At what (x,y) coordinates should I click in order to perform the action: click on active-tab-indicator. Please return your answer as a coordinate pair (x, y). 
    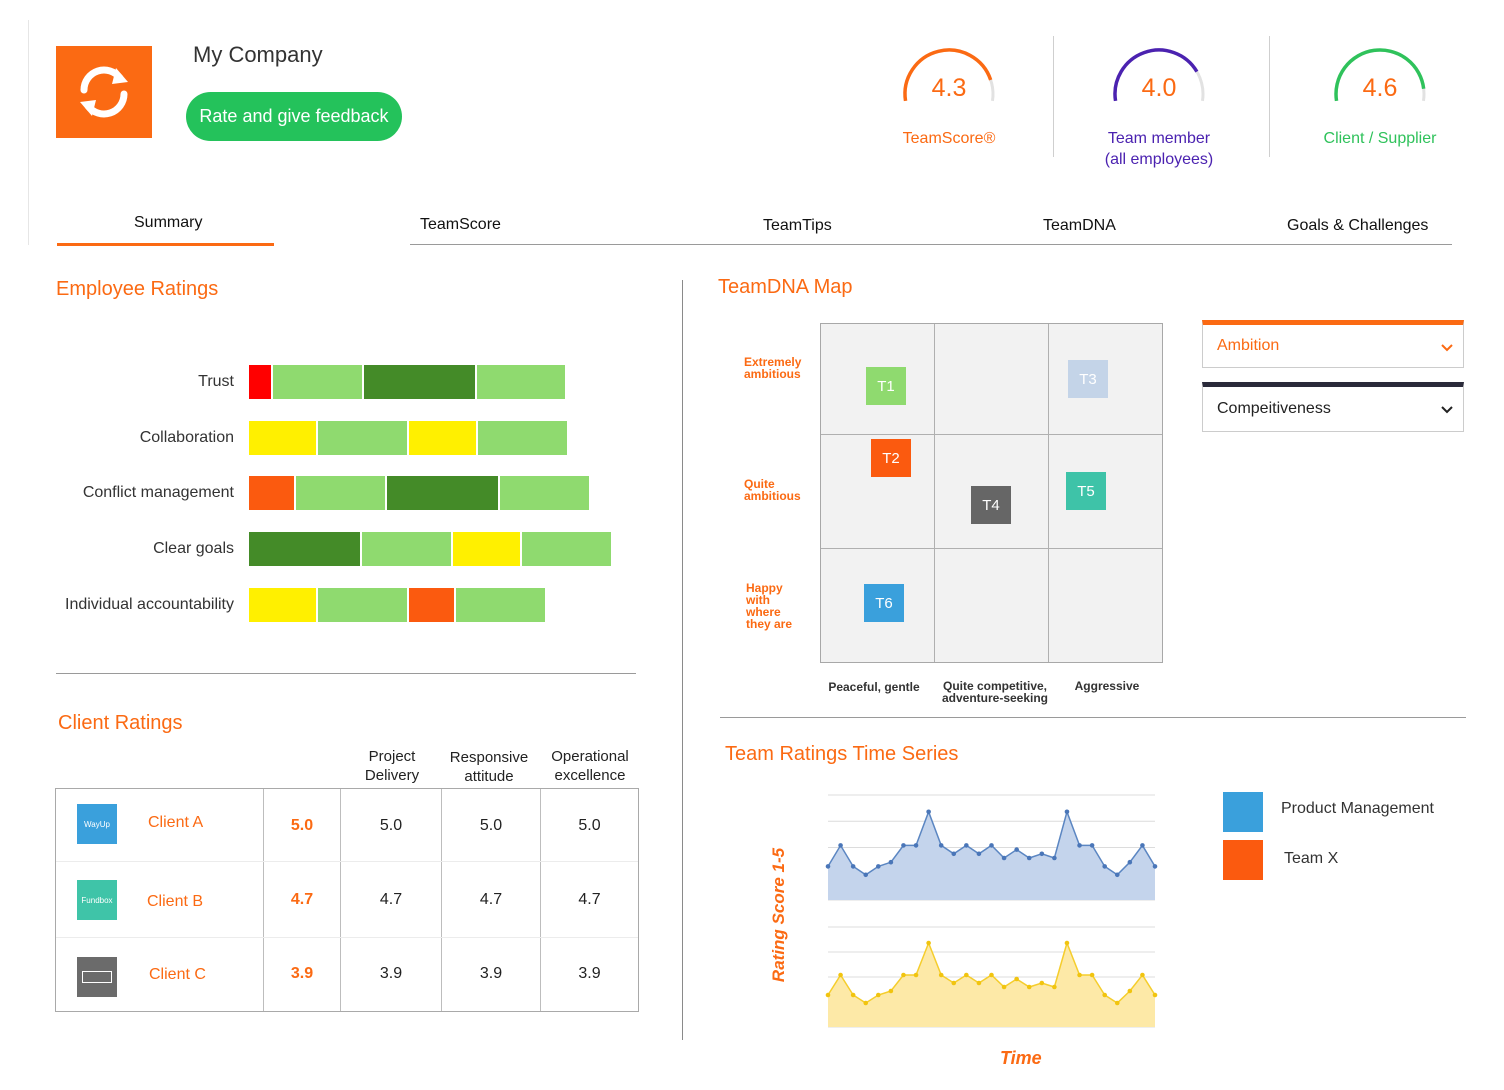
    Looking at the image, I should click on (165, 244).